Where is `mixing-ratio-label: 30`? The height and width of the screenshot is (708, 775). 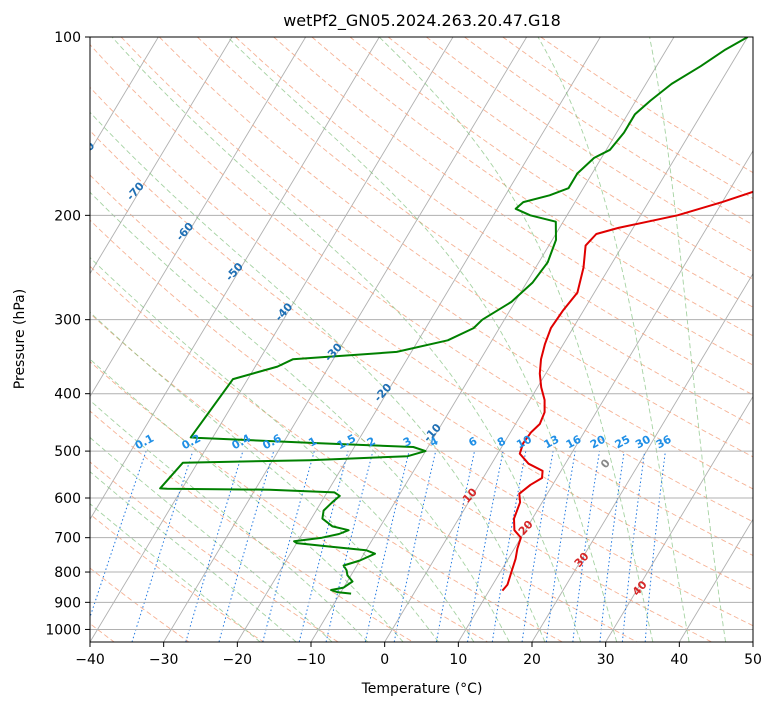
mixing-ratio-label: 30 is located at coordinates (643, 442).